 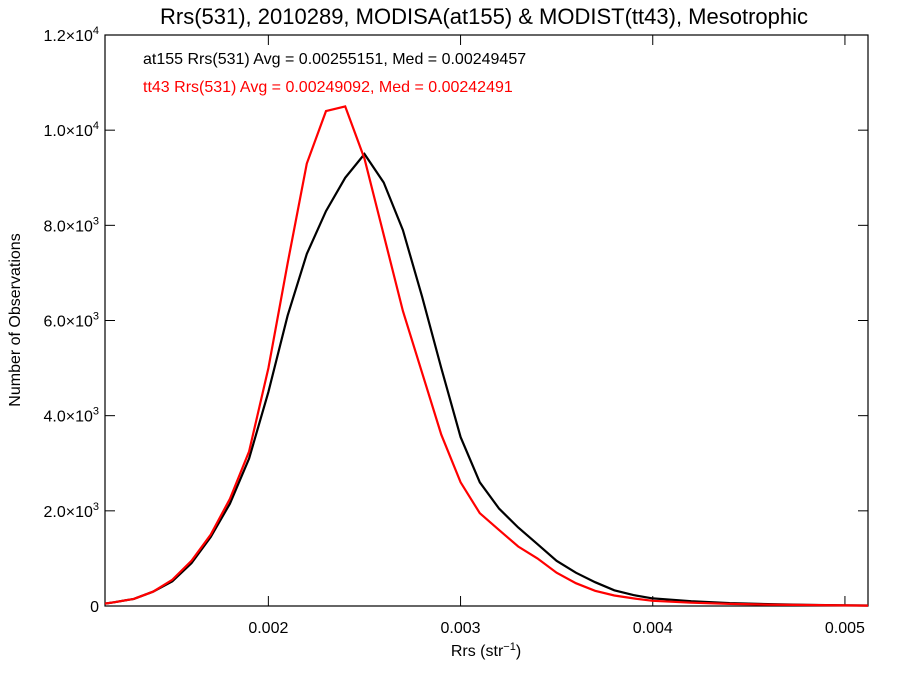 What do you see at coordinates (67, 417) in the screenshot?
I see `y-tick-mantissa: 4.0×10` at bounding box center [67, 417].